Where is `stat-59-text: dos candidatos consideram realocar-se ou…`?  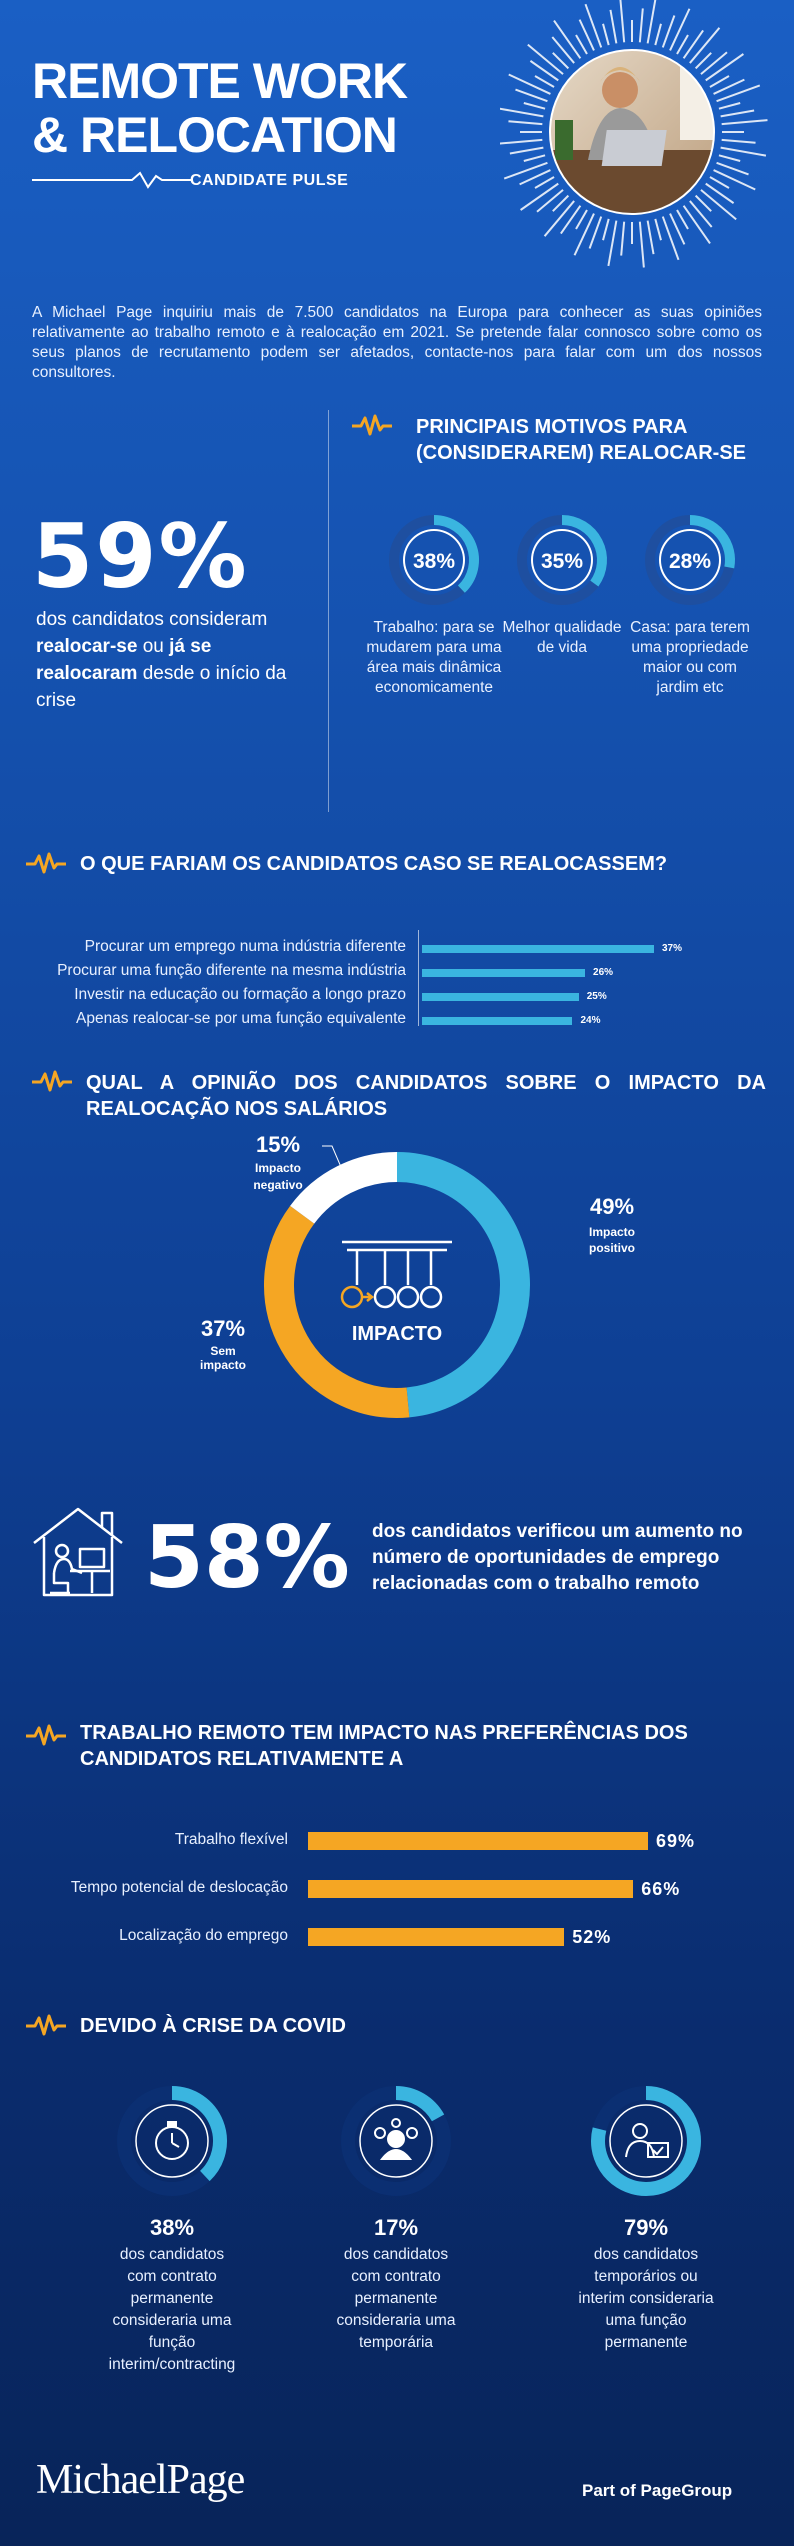
stat-59-text: dos candidatos consideram realocar-se ou… is located at coordinates (171, 660).